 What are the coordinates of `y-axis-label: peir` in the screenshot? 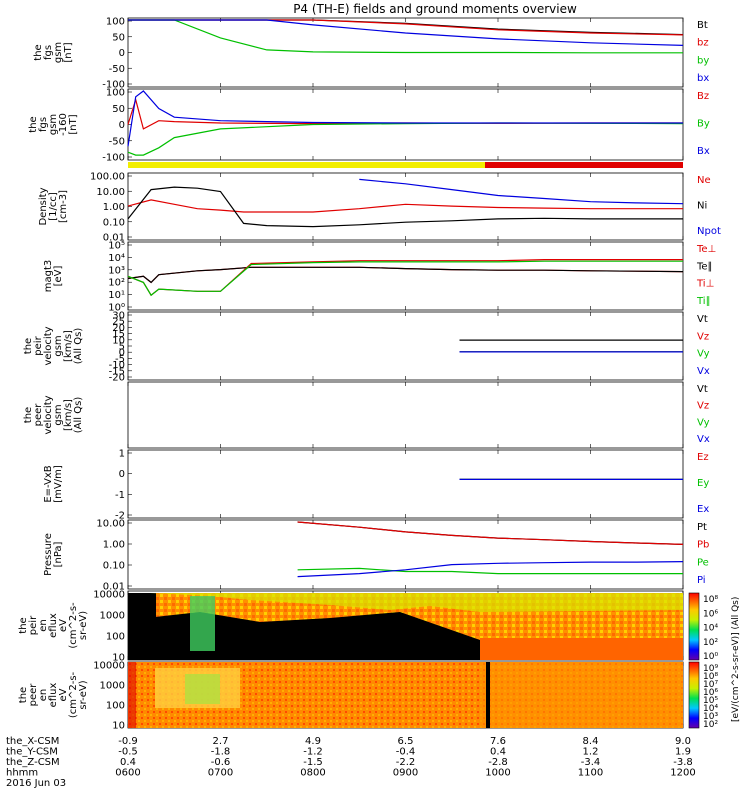 It's located at (33, 625).